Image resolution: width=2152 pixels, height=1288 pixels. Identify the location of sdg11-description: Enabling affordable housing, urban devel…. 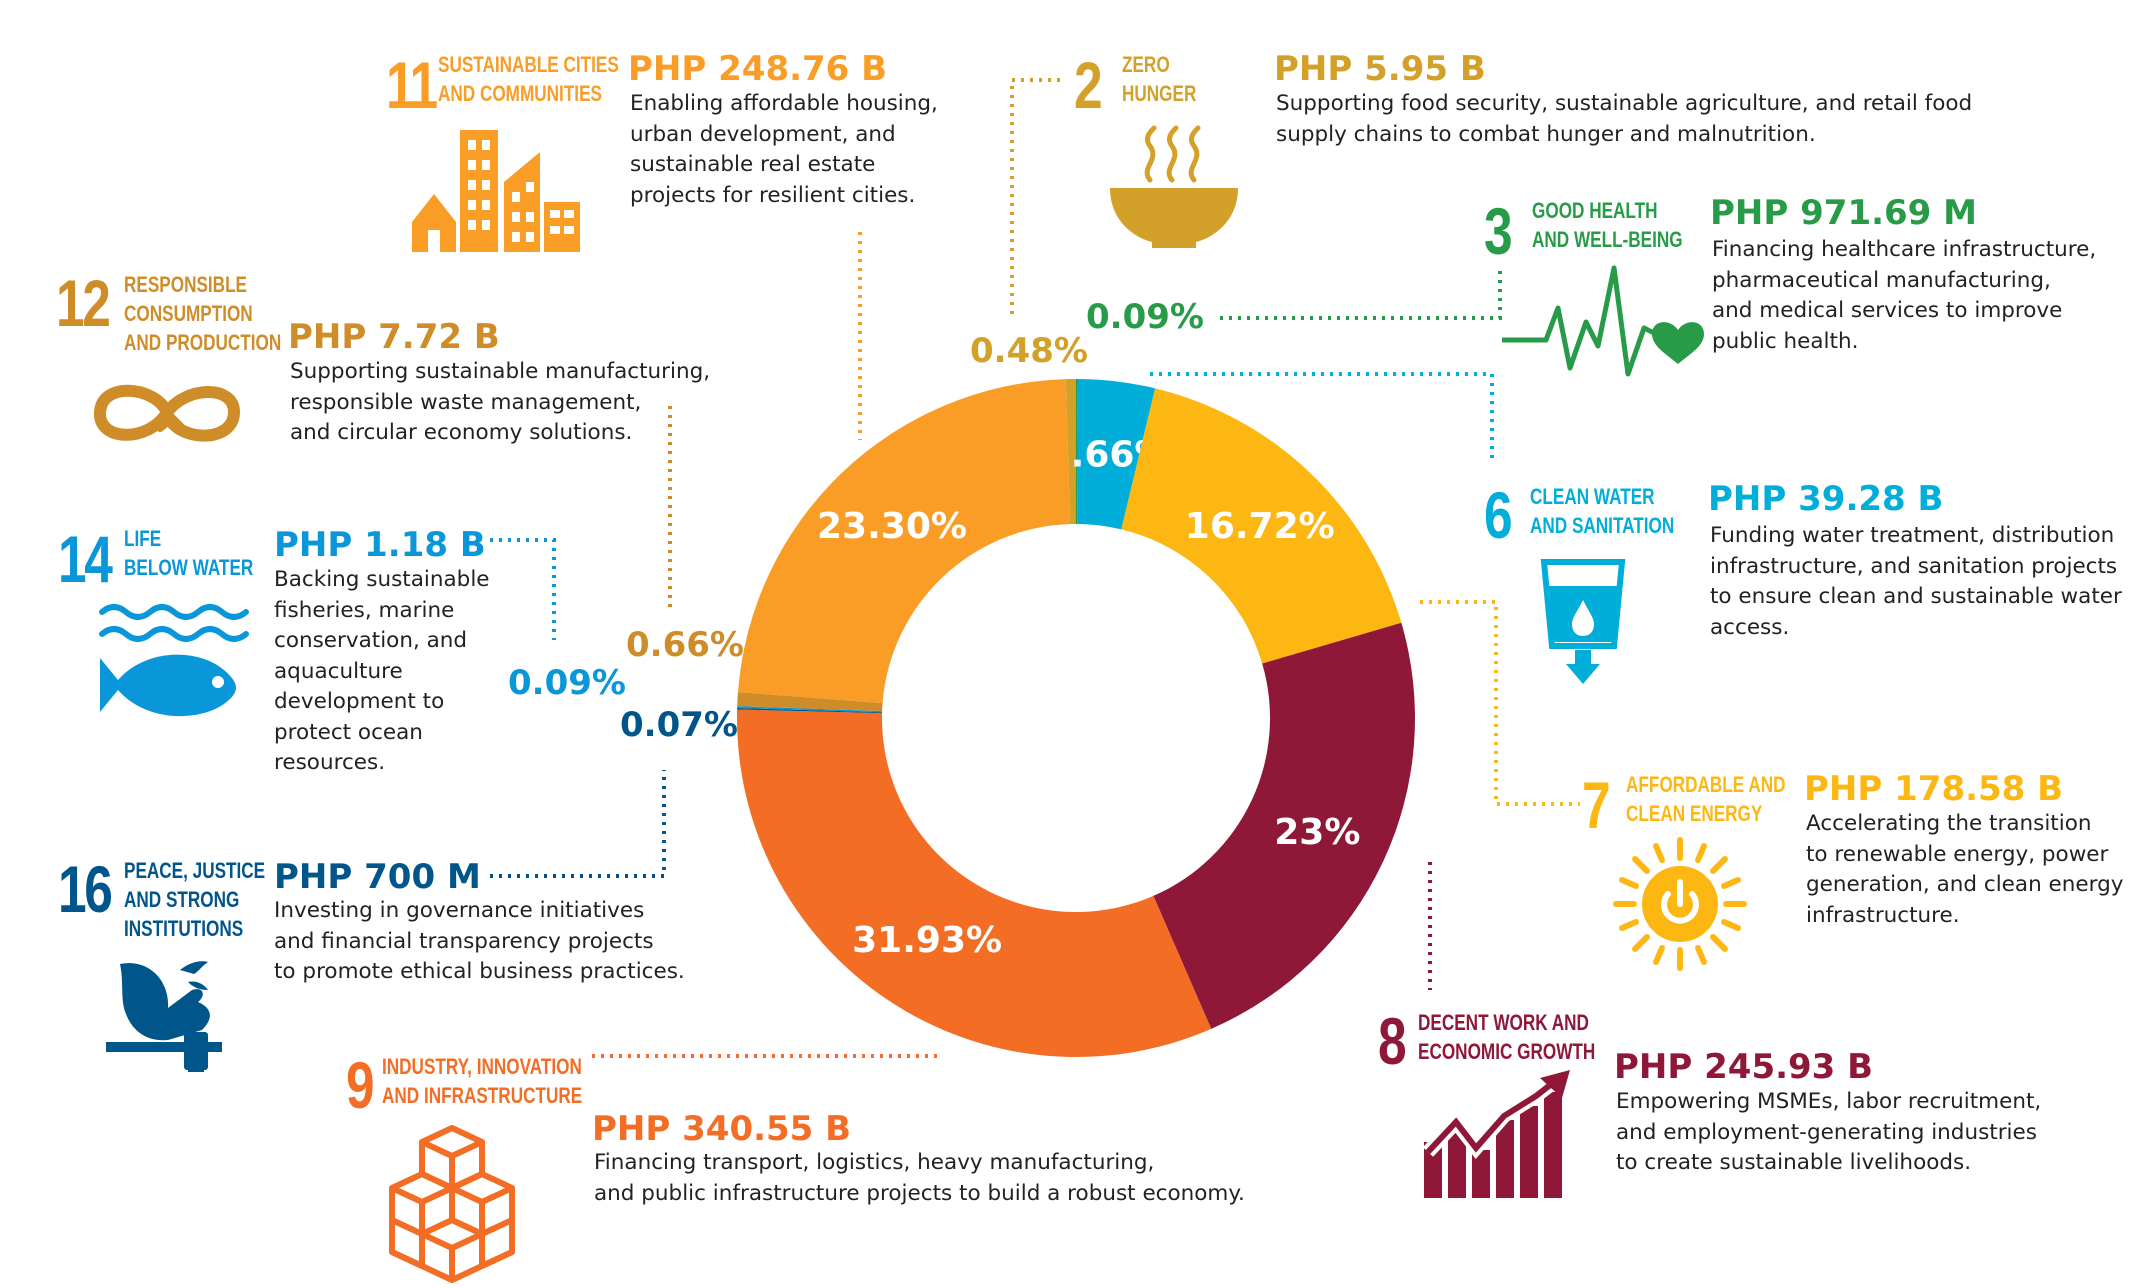
(784, 149).